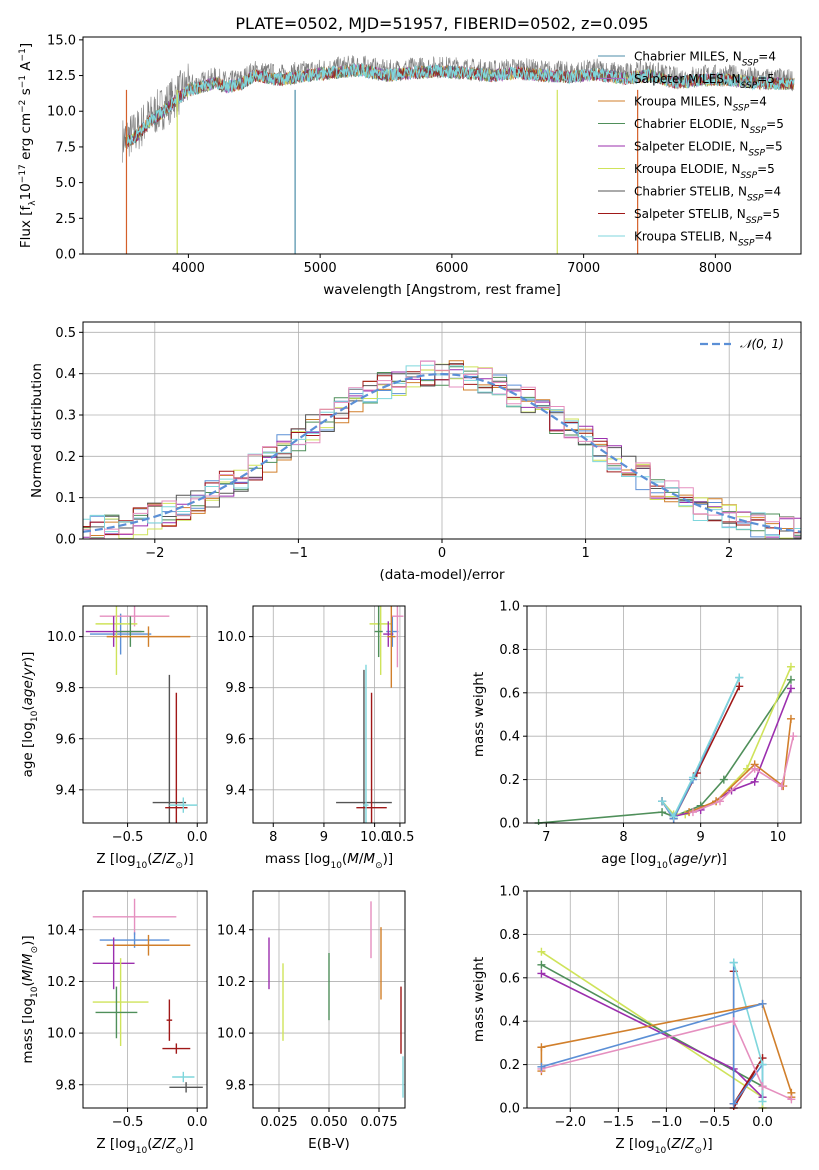 This screenshot has width=819, height=1170. I want to click on y-tick-label: 15.0, so click(61, 40).